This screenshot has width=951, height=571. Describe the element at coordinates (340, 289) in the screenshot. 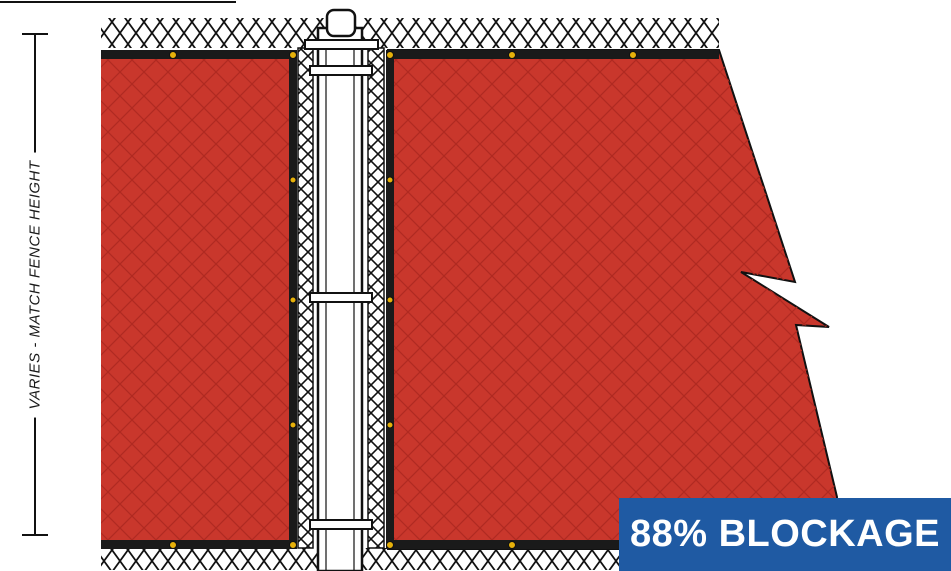

I see `fence-post` at that location.